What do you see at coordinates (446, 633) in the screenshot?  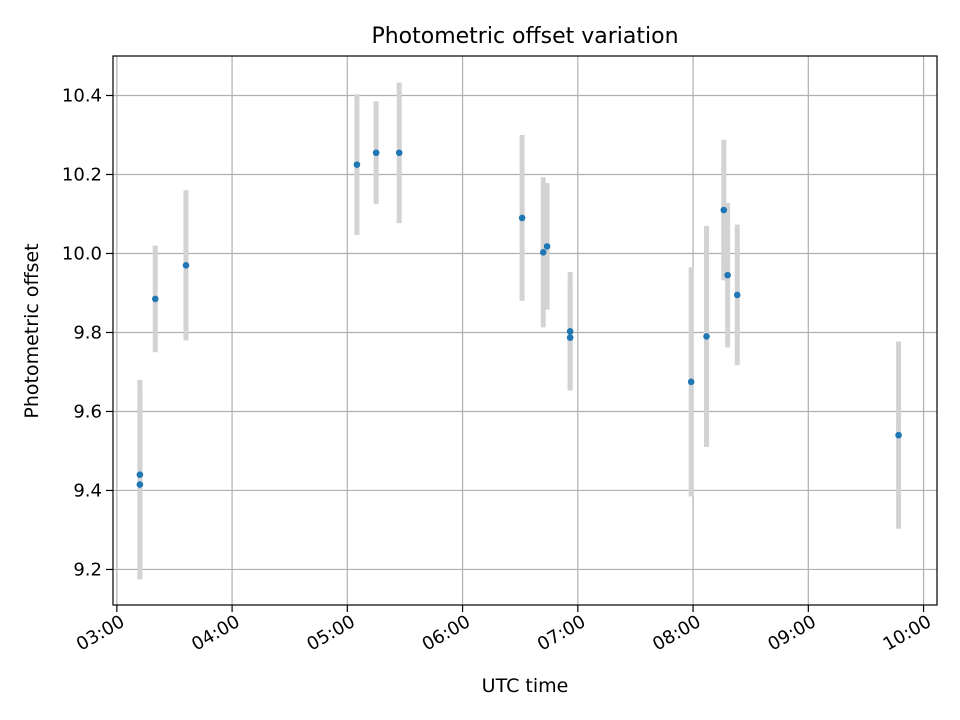 I see `x-tick-label: 06:00` at bounding box center [446, 633].